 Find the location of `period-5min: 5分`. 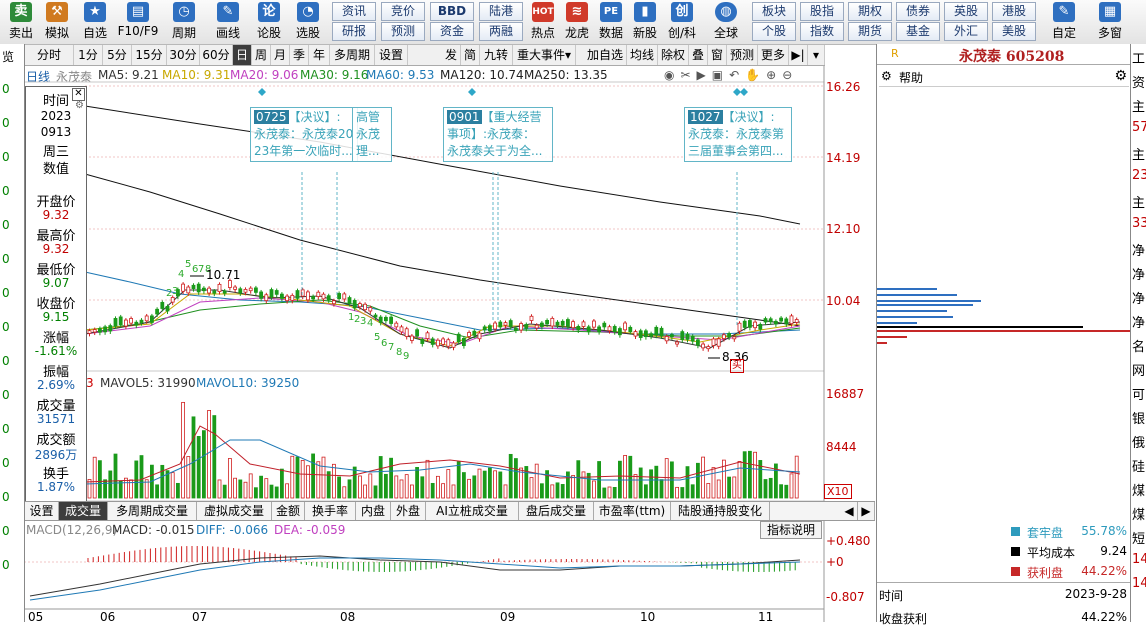

period-5min: 5分 is located at coordinates (117, 55).